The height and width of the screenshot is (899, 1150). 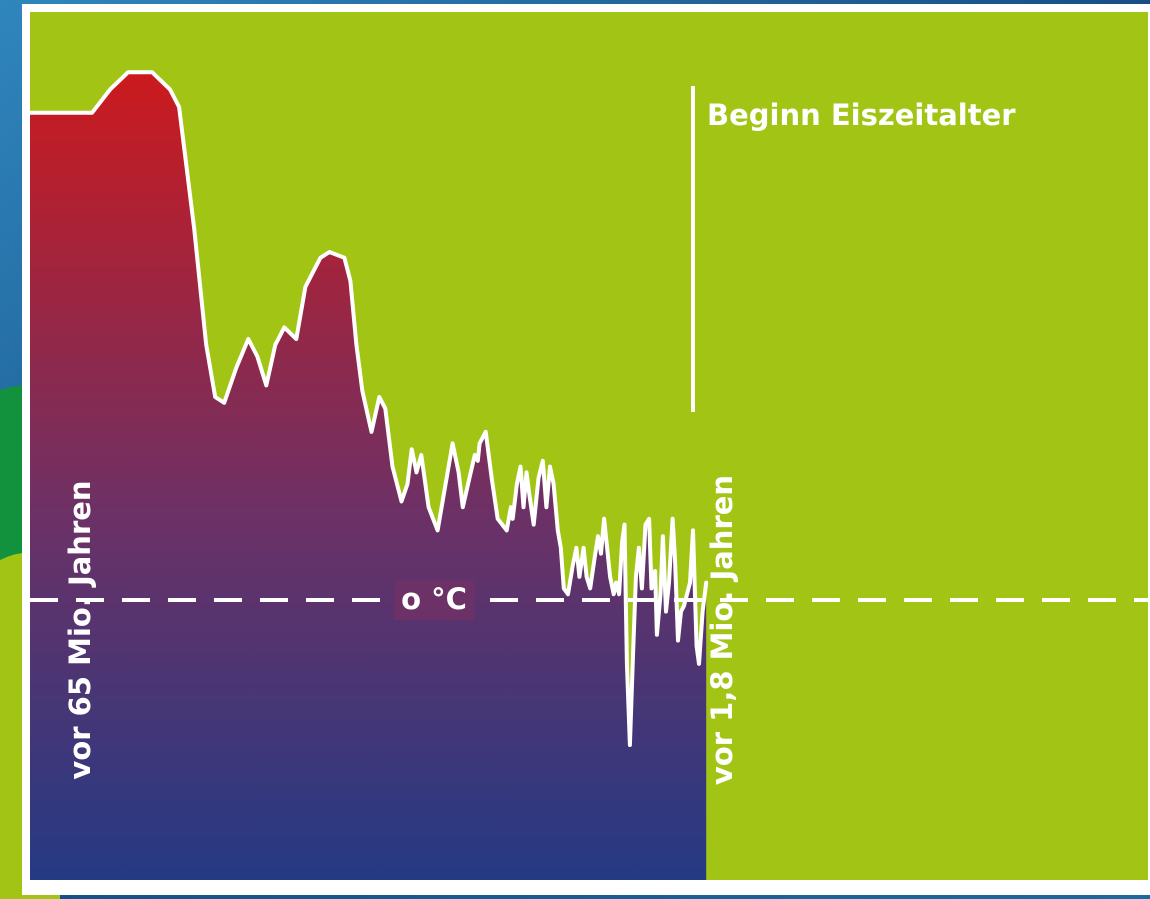 I want to click on ice-age-time-label: vor 1,8 Mio. Jahren, so click(x=722, y=630).